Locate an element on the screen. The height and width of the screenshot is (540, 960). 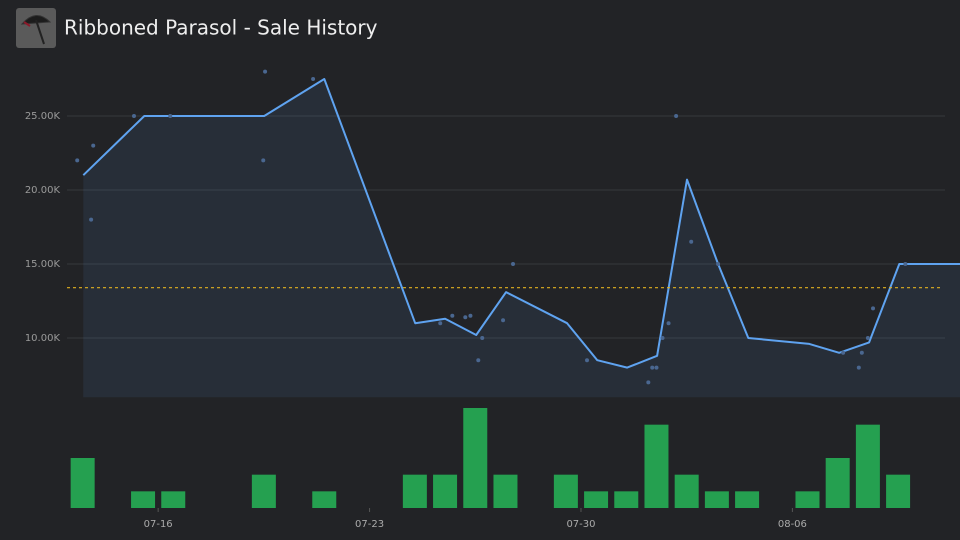
x-tick-label: 07-16 is located at coordinates (158, 524).